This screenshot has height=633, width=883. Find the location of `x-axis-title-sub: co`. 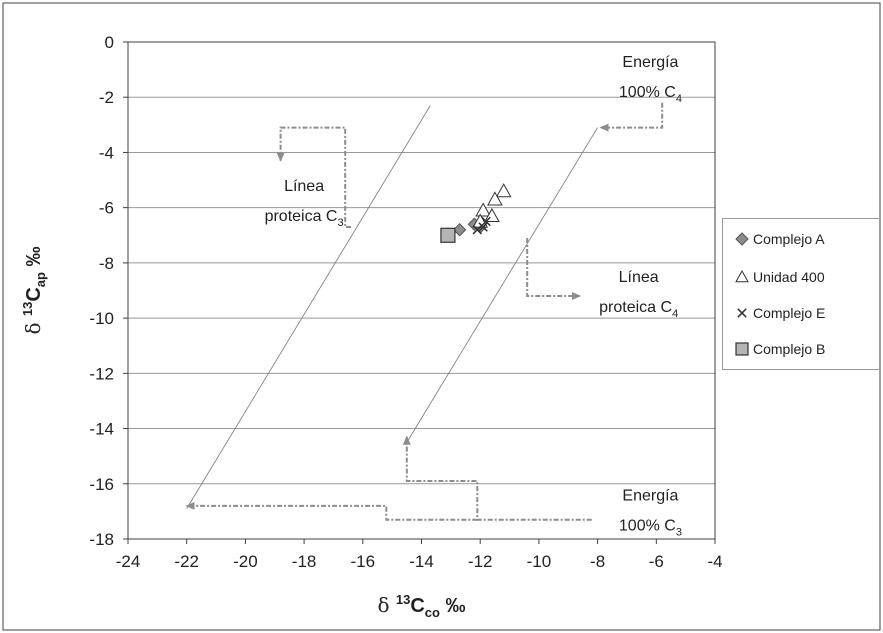

x-axis-title-sub: co is located at coordinates (432, 612).